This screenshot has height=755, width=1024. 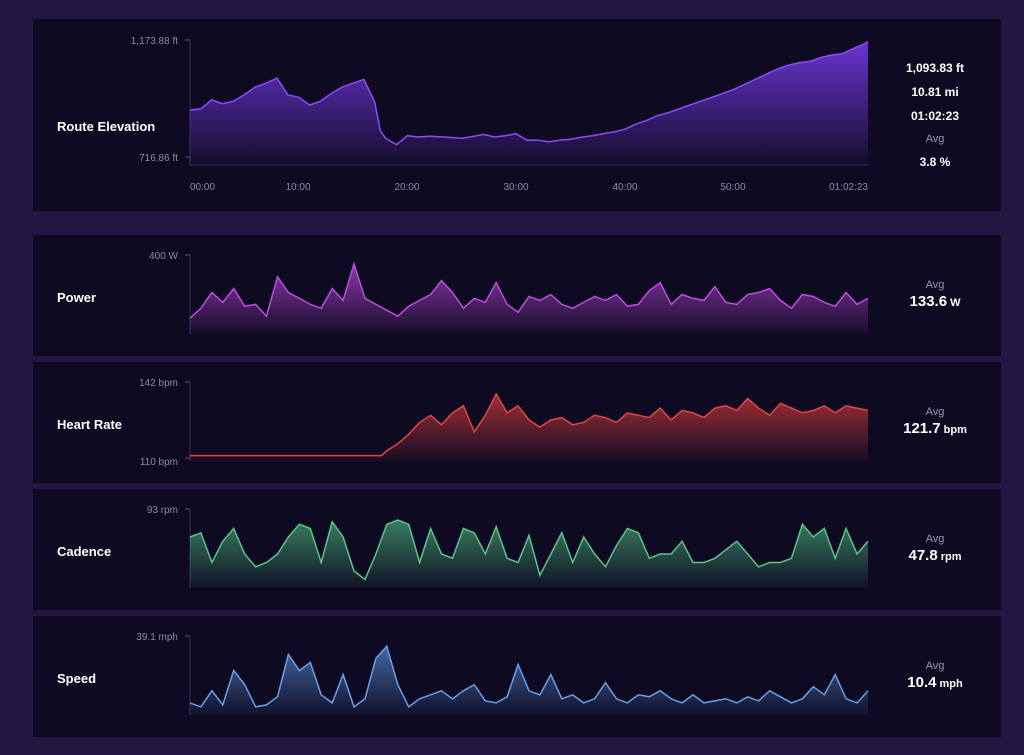 I want to click on cadence-avg: Avg 47.8 rpm, so click(x=935, y=548).